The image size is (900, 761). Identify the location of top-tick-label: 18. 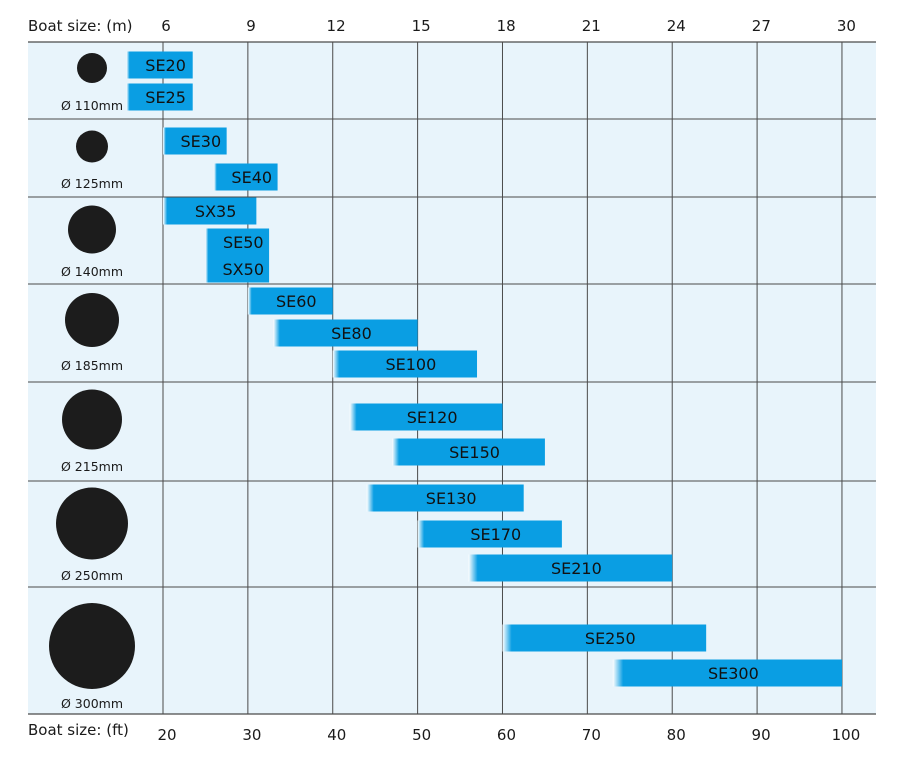
(506, 26).